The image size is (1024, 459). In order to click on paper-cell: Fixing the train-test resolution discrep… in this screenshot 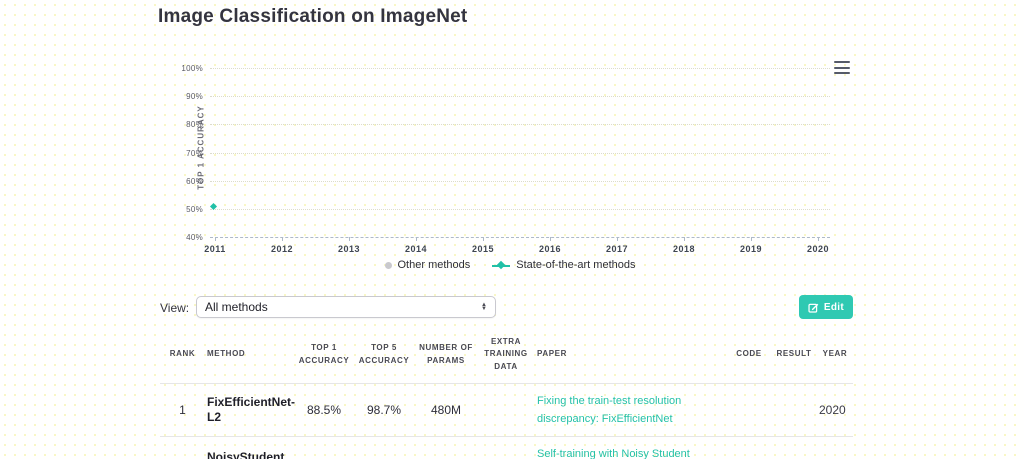, I will do `click(631, 410)`.